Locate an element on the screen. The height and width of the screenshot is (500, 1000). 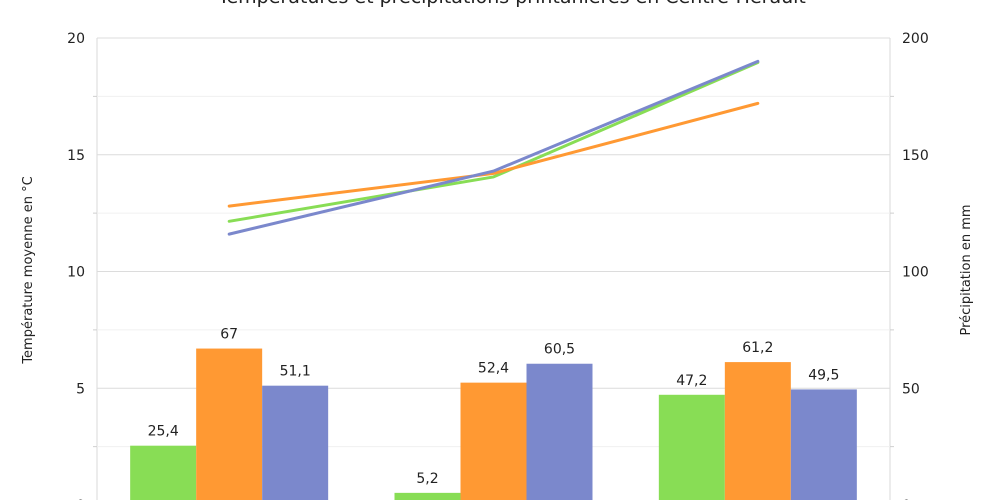
bar-value-label: 60,5 is located at coordinates (559, 350).